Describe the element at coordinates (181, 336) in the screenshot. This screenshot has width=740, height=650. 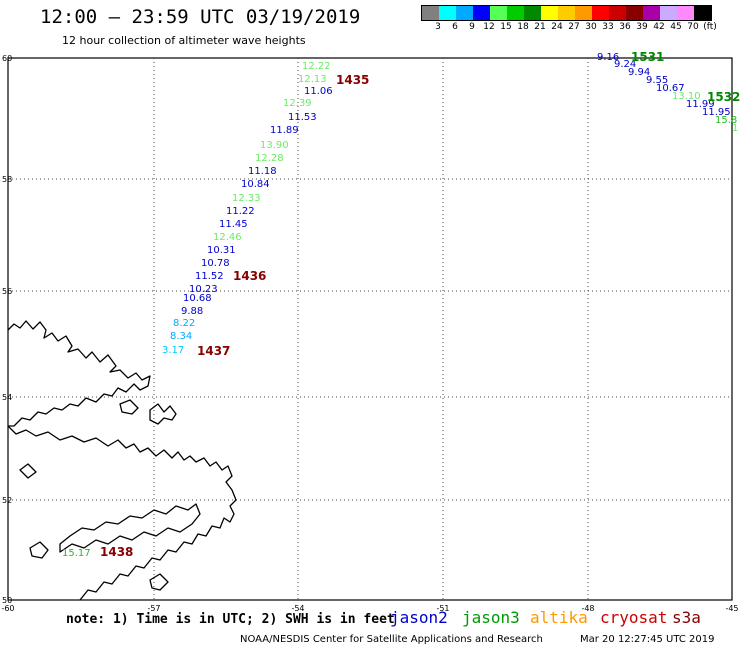
I see `wave-height-point: 8.34` at that location.